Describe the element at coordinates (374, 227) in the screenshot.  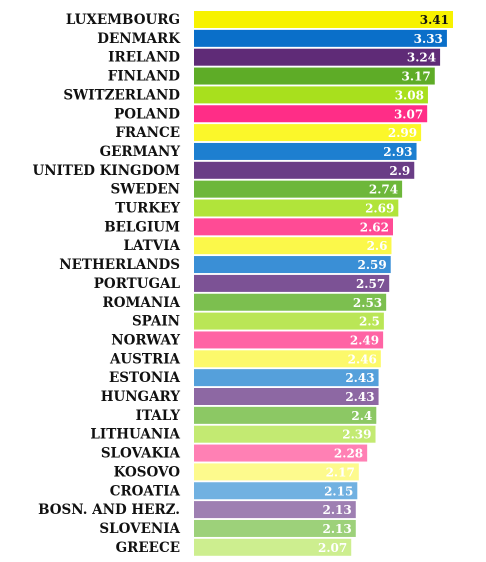
I see `value-label-belgium: 2.62` at that location.